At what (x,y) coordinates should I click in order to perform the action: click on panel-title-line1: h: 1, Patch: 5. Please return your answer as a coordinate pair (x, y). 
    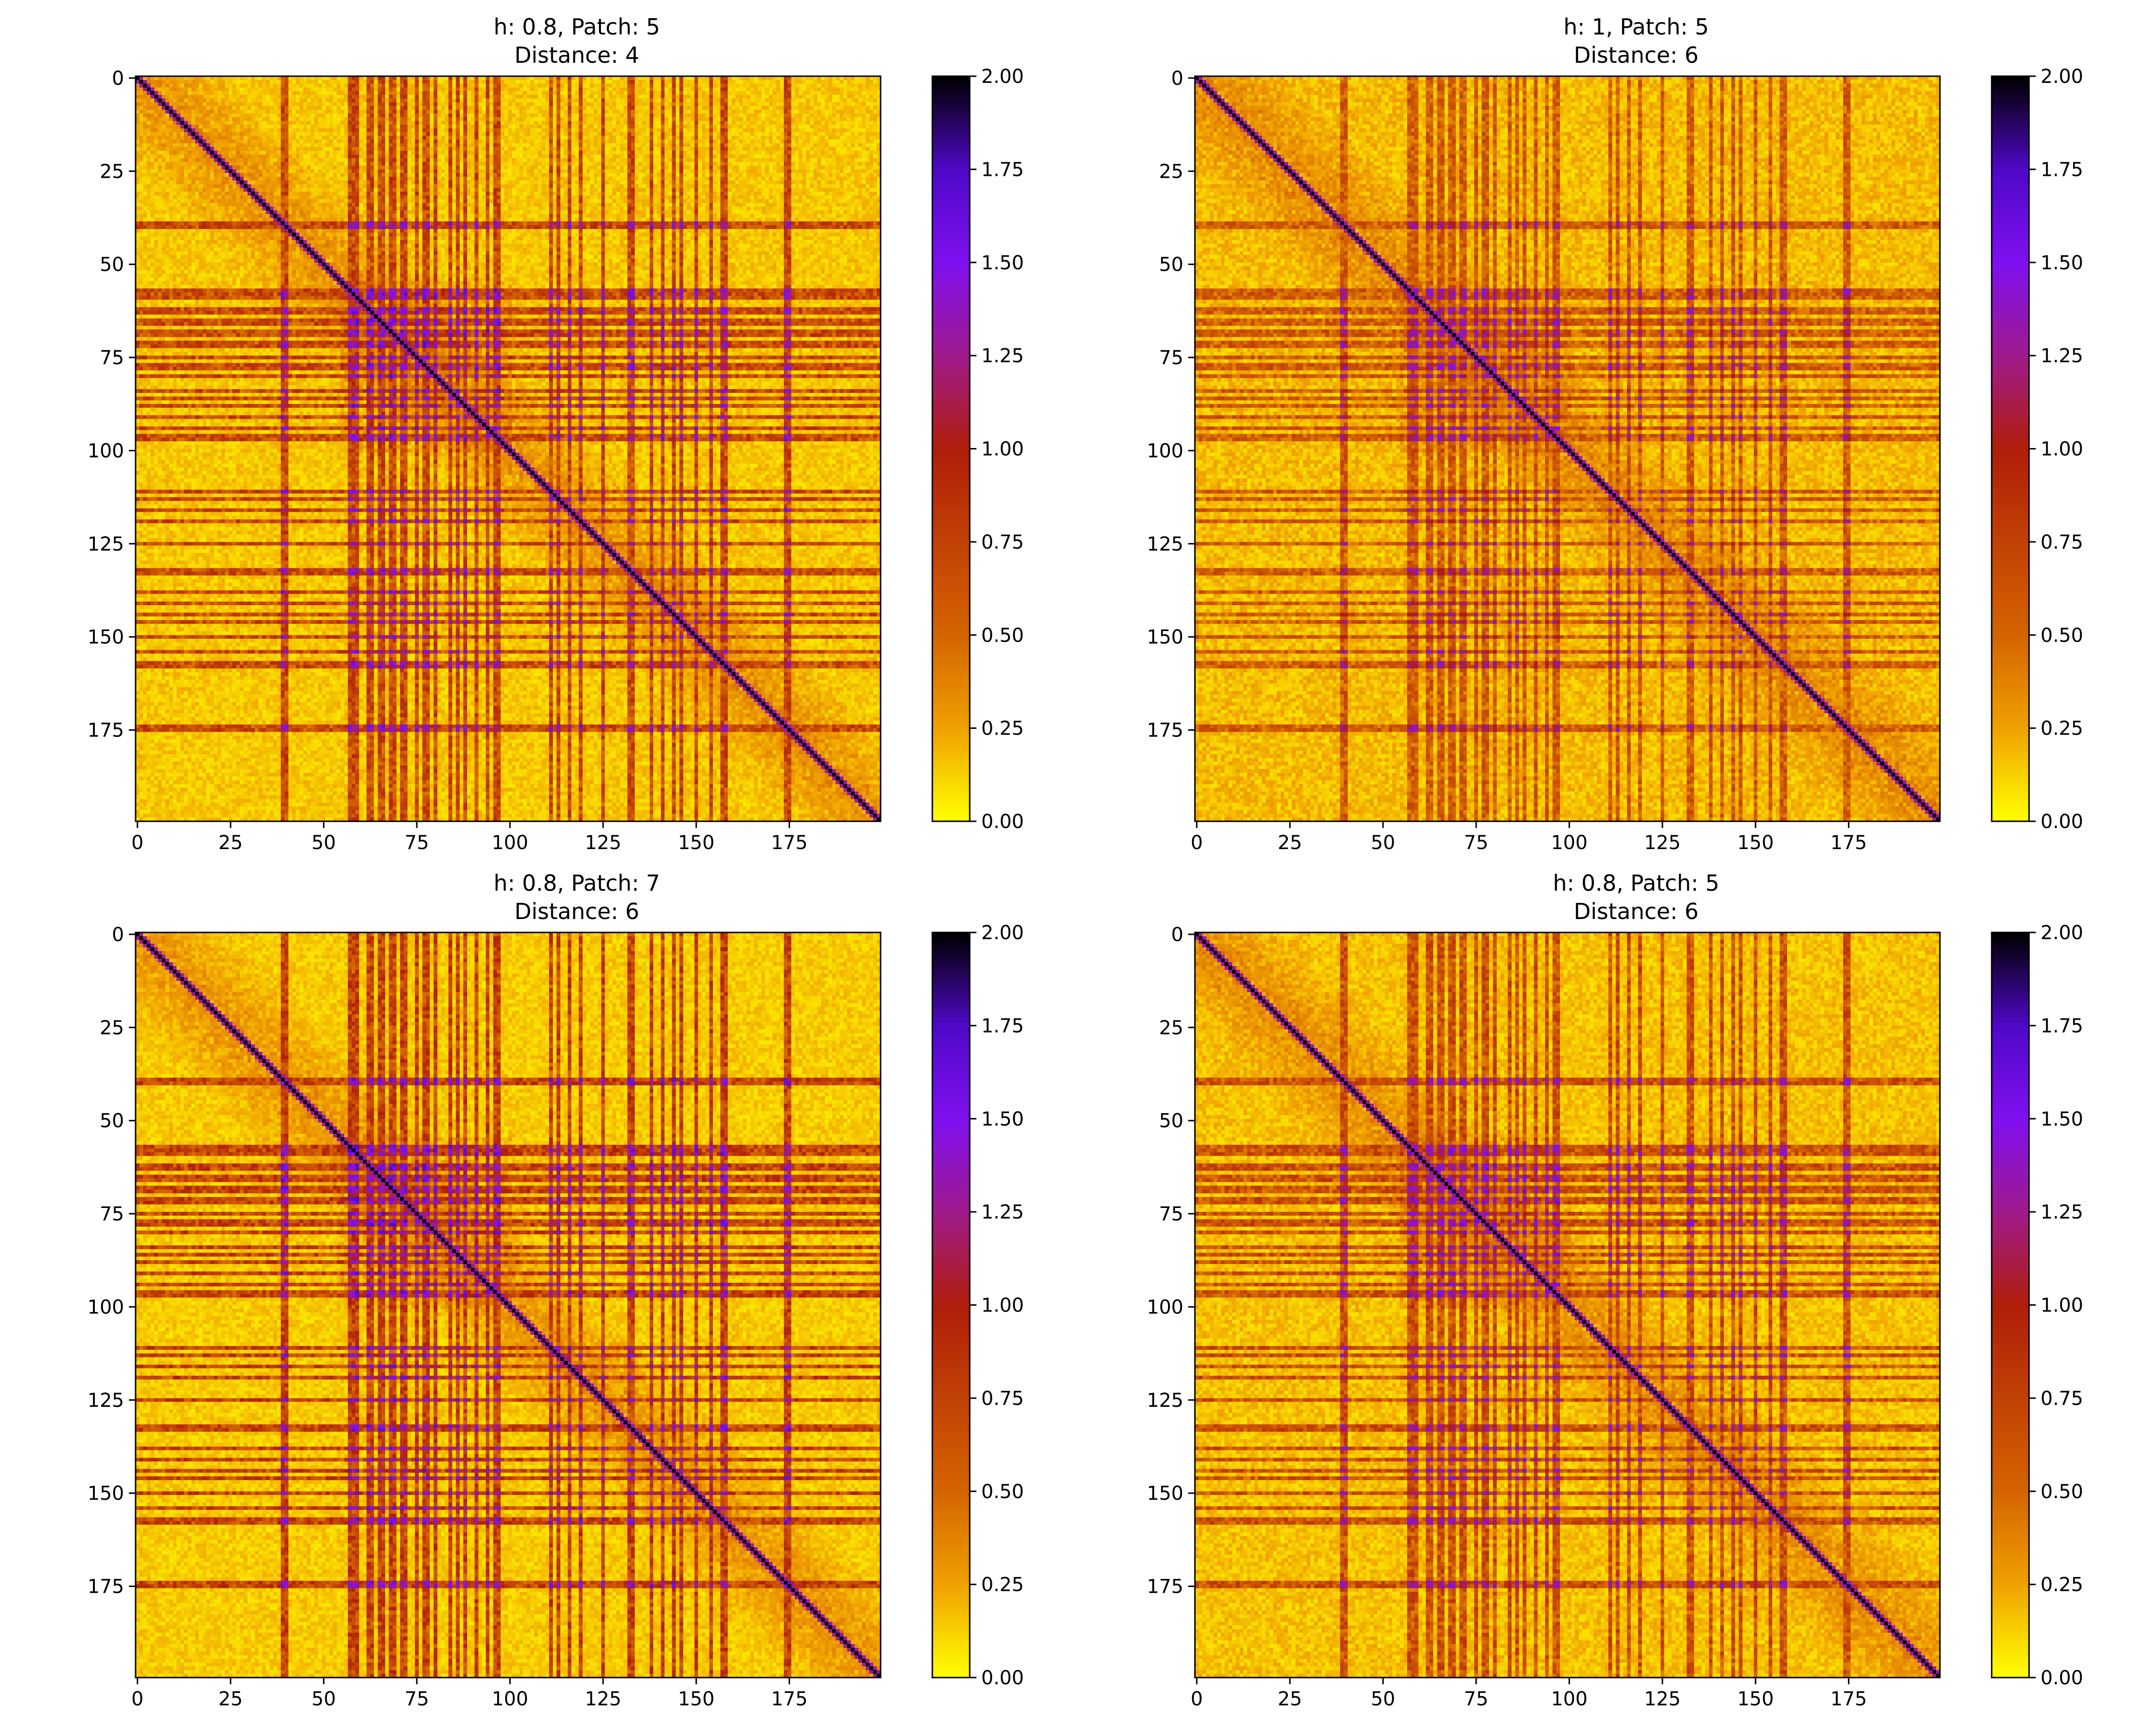
    Looking at the image, I should click on (1636, 27).